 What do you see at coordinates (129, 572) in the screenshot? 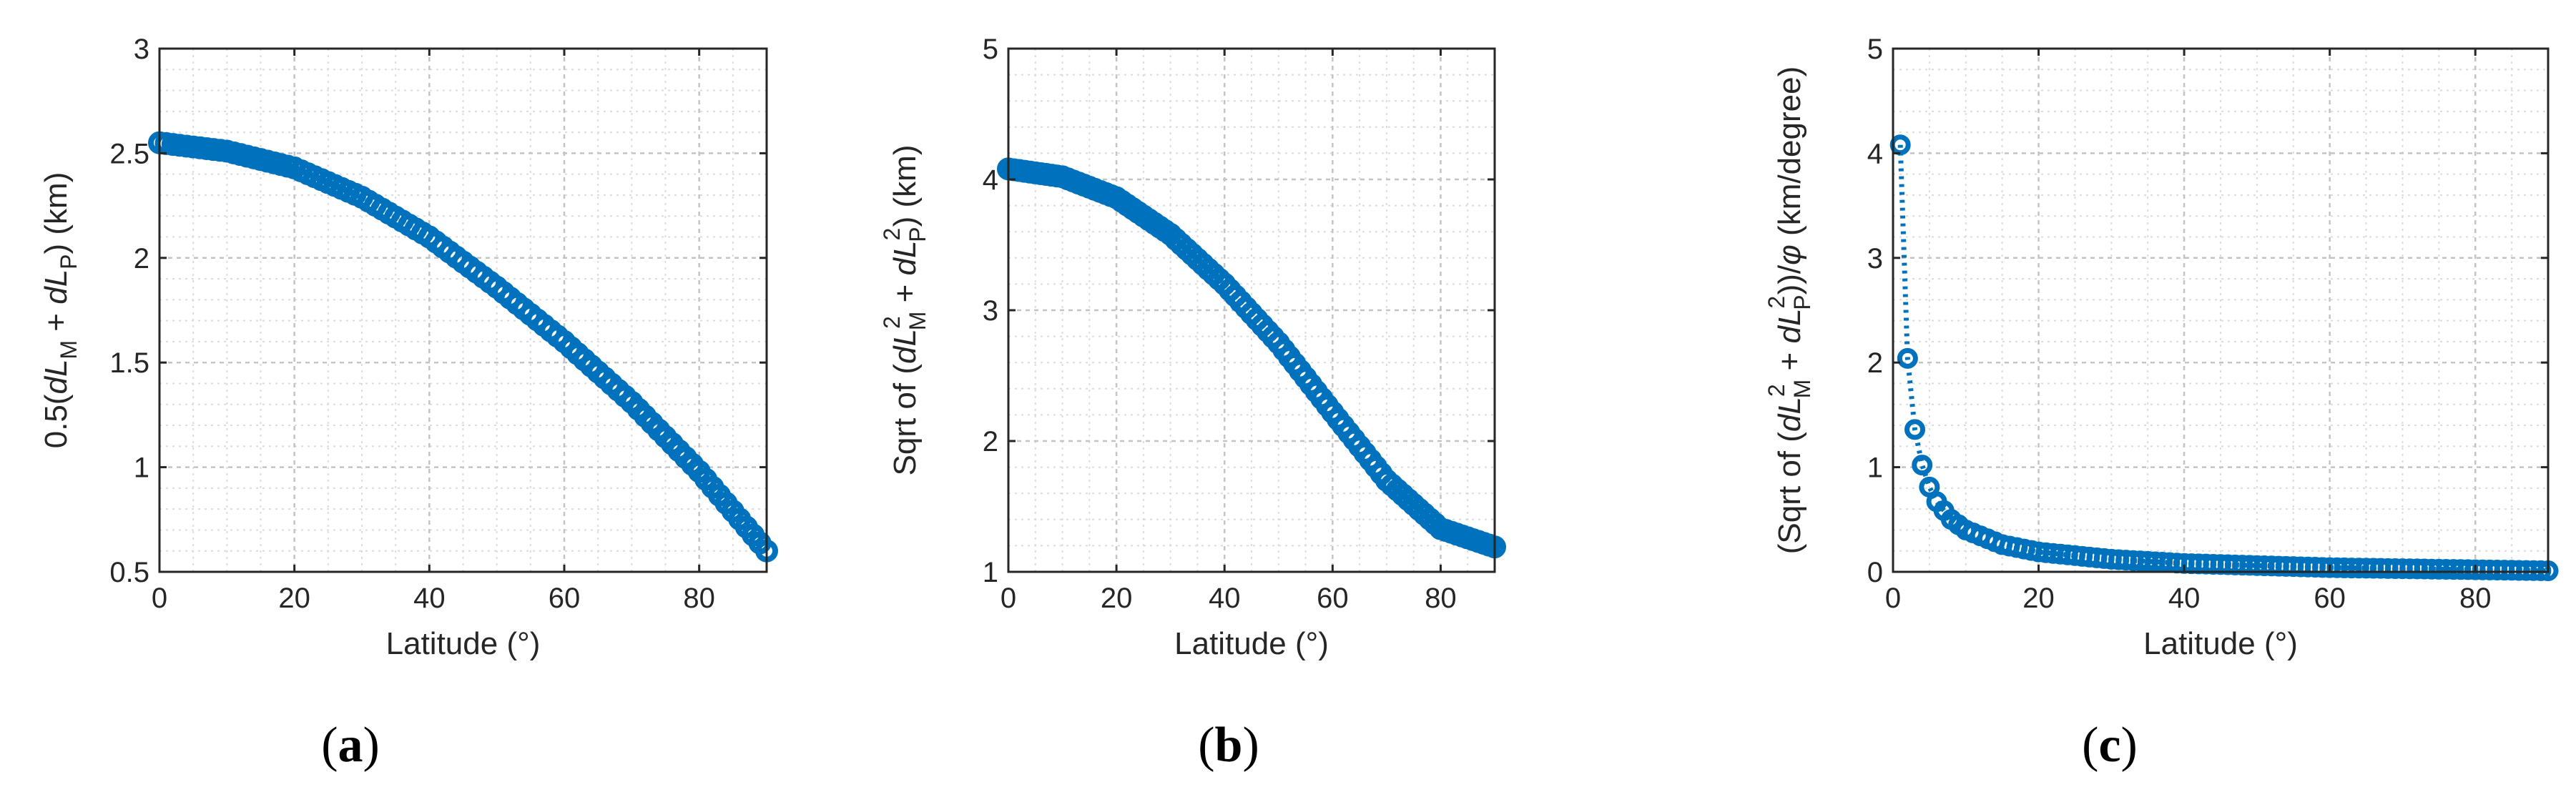
I see `y-tick-label: 0.5` at bounding box center [129, 572].